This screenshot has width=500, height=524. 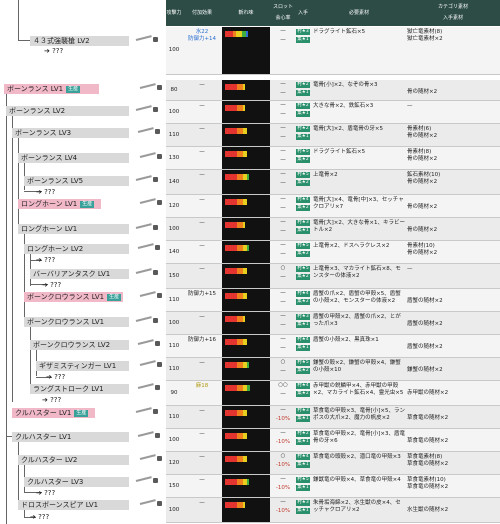 What do you see at coordinates (76, 249) in the screenshot?
I see `tree-node: ロングホーン LV2` at bounding box center [76, 249].